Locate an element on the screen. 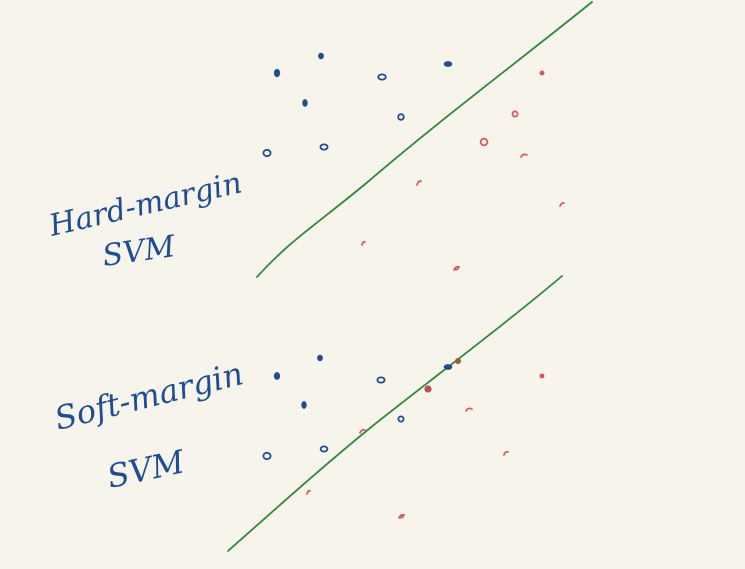 The image size is (745, 569). soft-margin-overlap-points is located at coordinates (442, 375).